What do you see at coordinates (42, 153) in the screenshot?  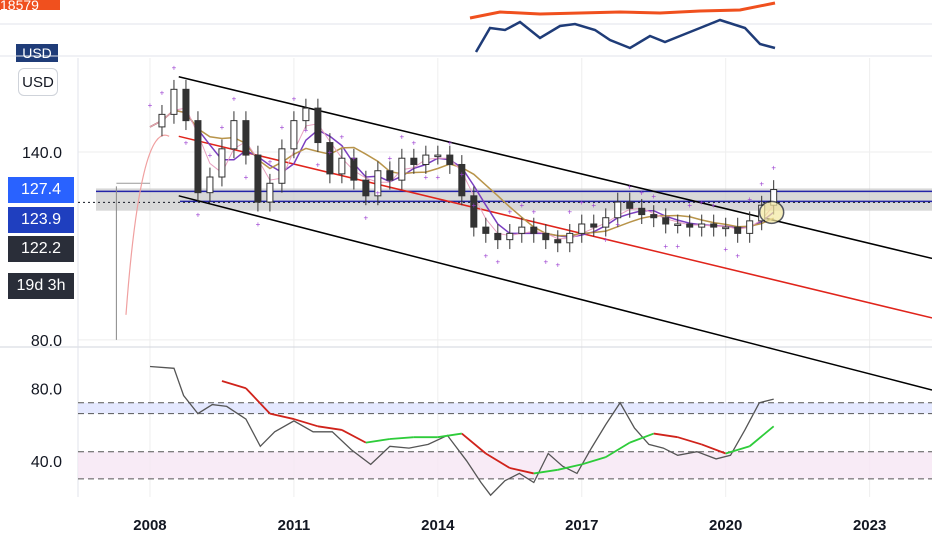 I see `y-tick-label: 140.0` at bounding box center [42, 153].